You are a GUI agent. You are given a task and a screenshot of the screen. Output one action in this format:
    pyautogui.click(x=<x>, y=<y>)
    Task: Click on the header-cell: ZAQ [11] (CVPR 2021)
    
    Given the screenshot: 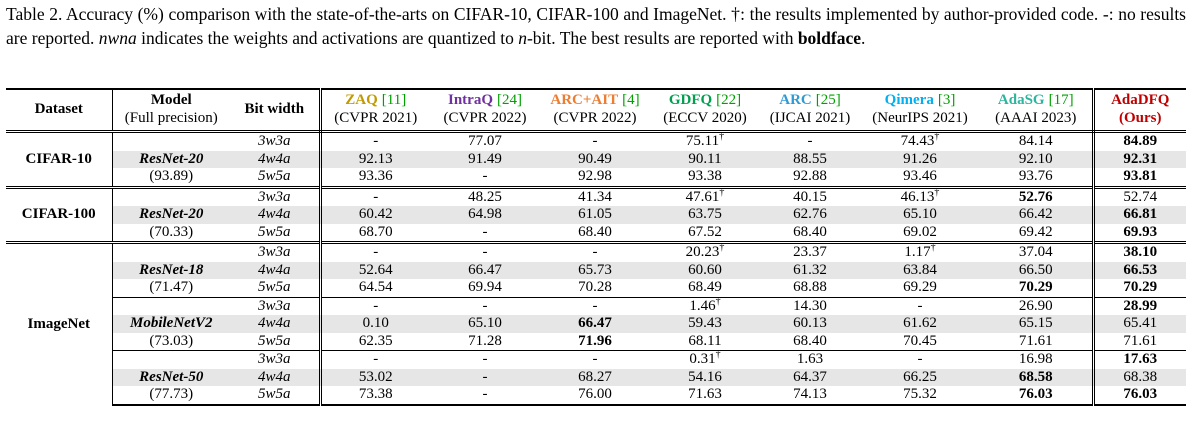 What is the action you would take?
    pyautogui.click(x=375, y=110)
    